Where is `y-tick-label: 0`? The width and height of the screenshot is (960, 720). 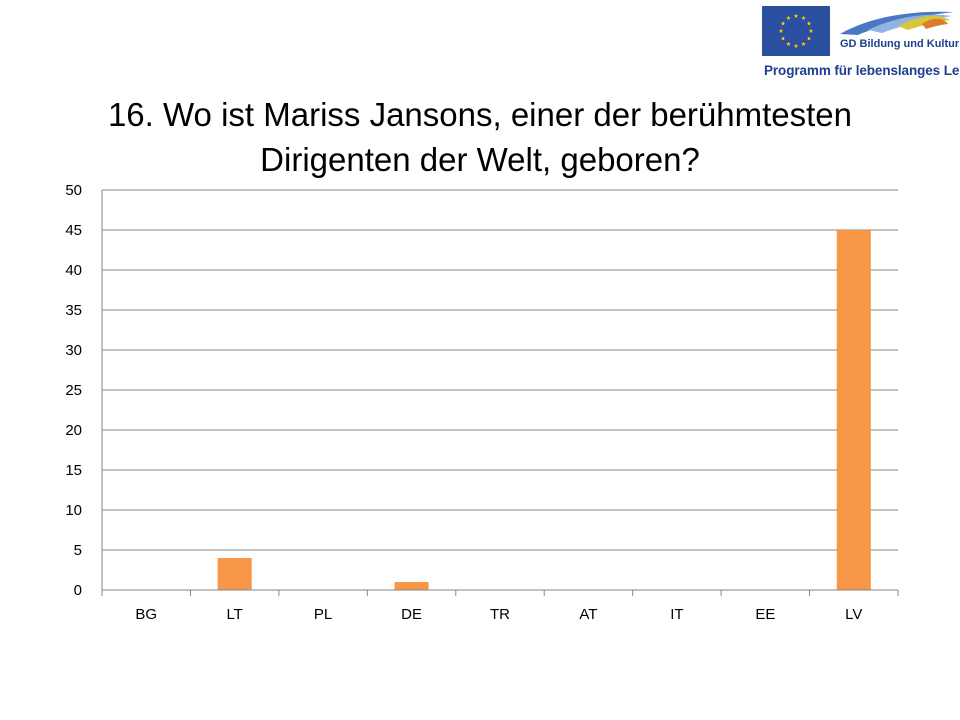 y-tick-label: 0 is located at coordinates (78, 590).